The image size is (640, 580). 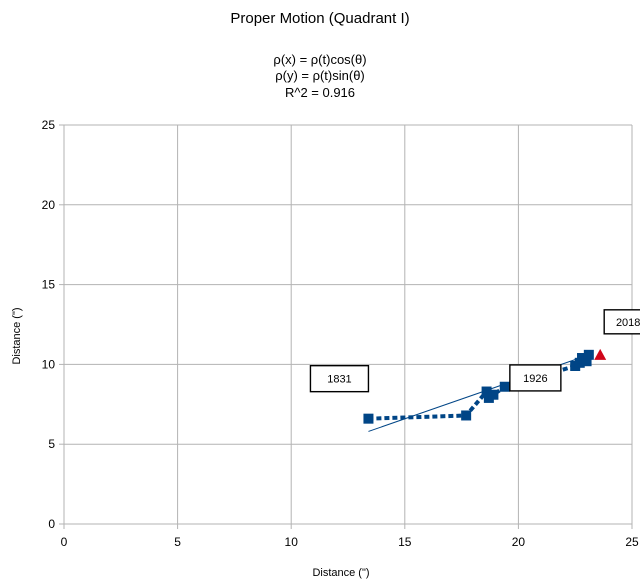 What do you see at coordinates (632, 542) in the screenshot?
I see `x-tick-label: 25` at bounding box center [632, 542].